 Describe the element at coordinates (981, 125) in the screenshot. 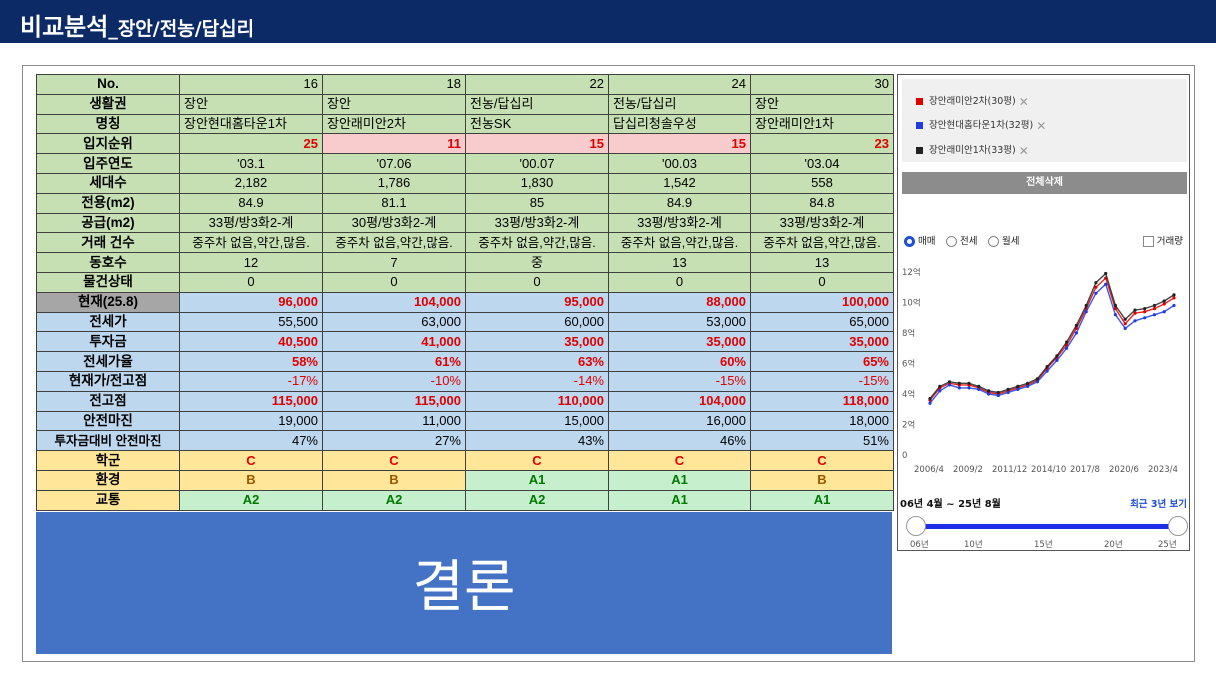

I see `legend-item: 장안현대홈타운1차(32평) ✕` at that location.